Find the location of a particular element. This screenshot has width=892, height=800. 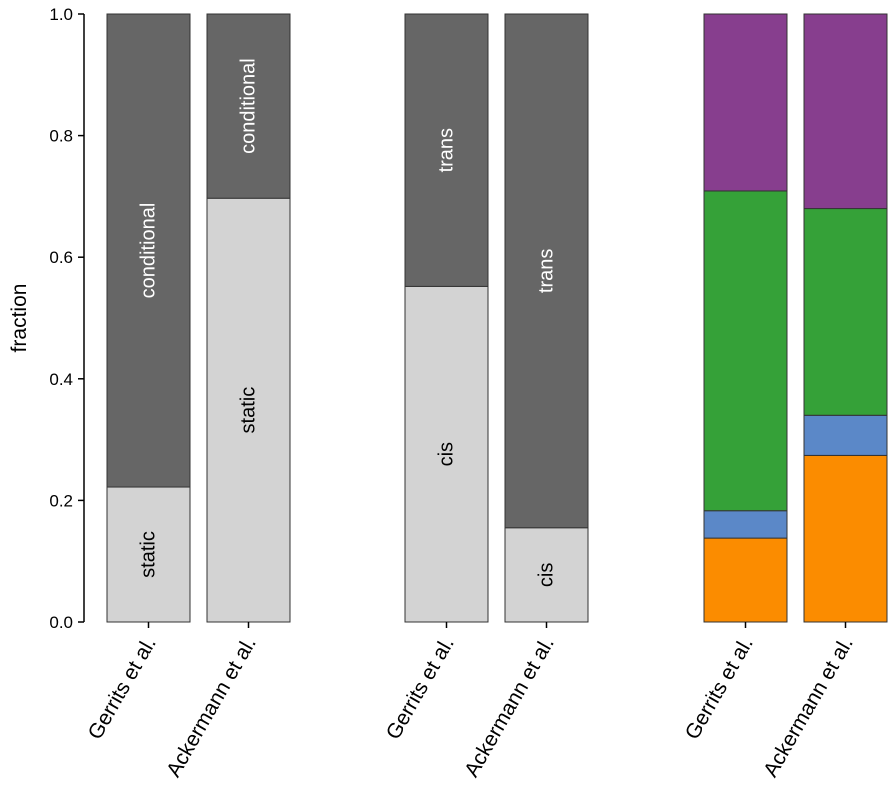

y-tick-label: 0.0 is located at coordinates (61, 622).